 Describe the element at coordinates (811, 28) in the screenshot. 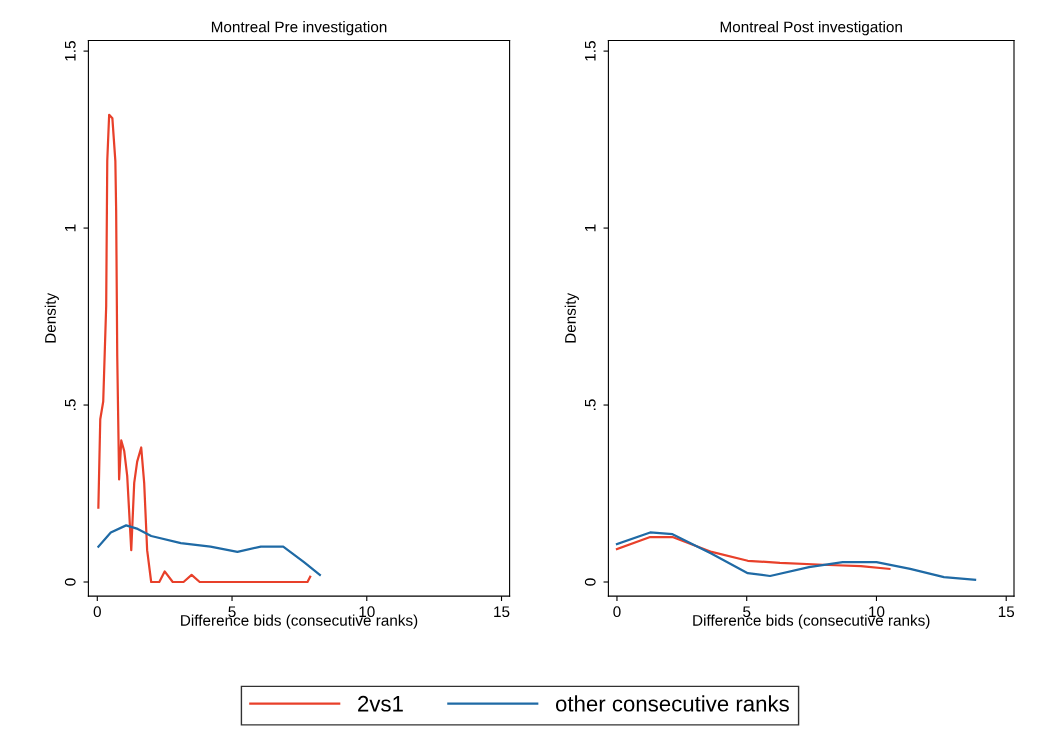

I see `chart-title: Montreal Post investigation` at that location.